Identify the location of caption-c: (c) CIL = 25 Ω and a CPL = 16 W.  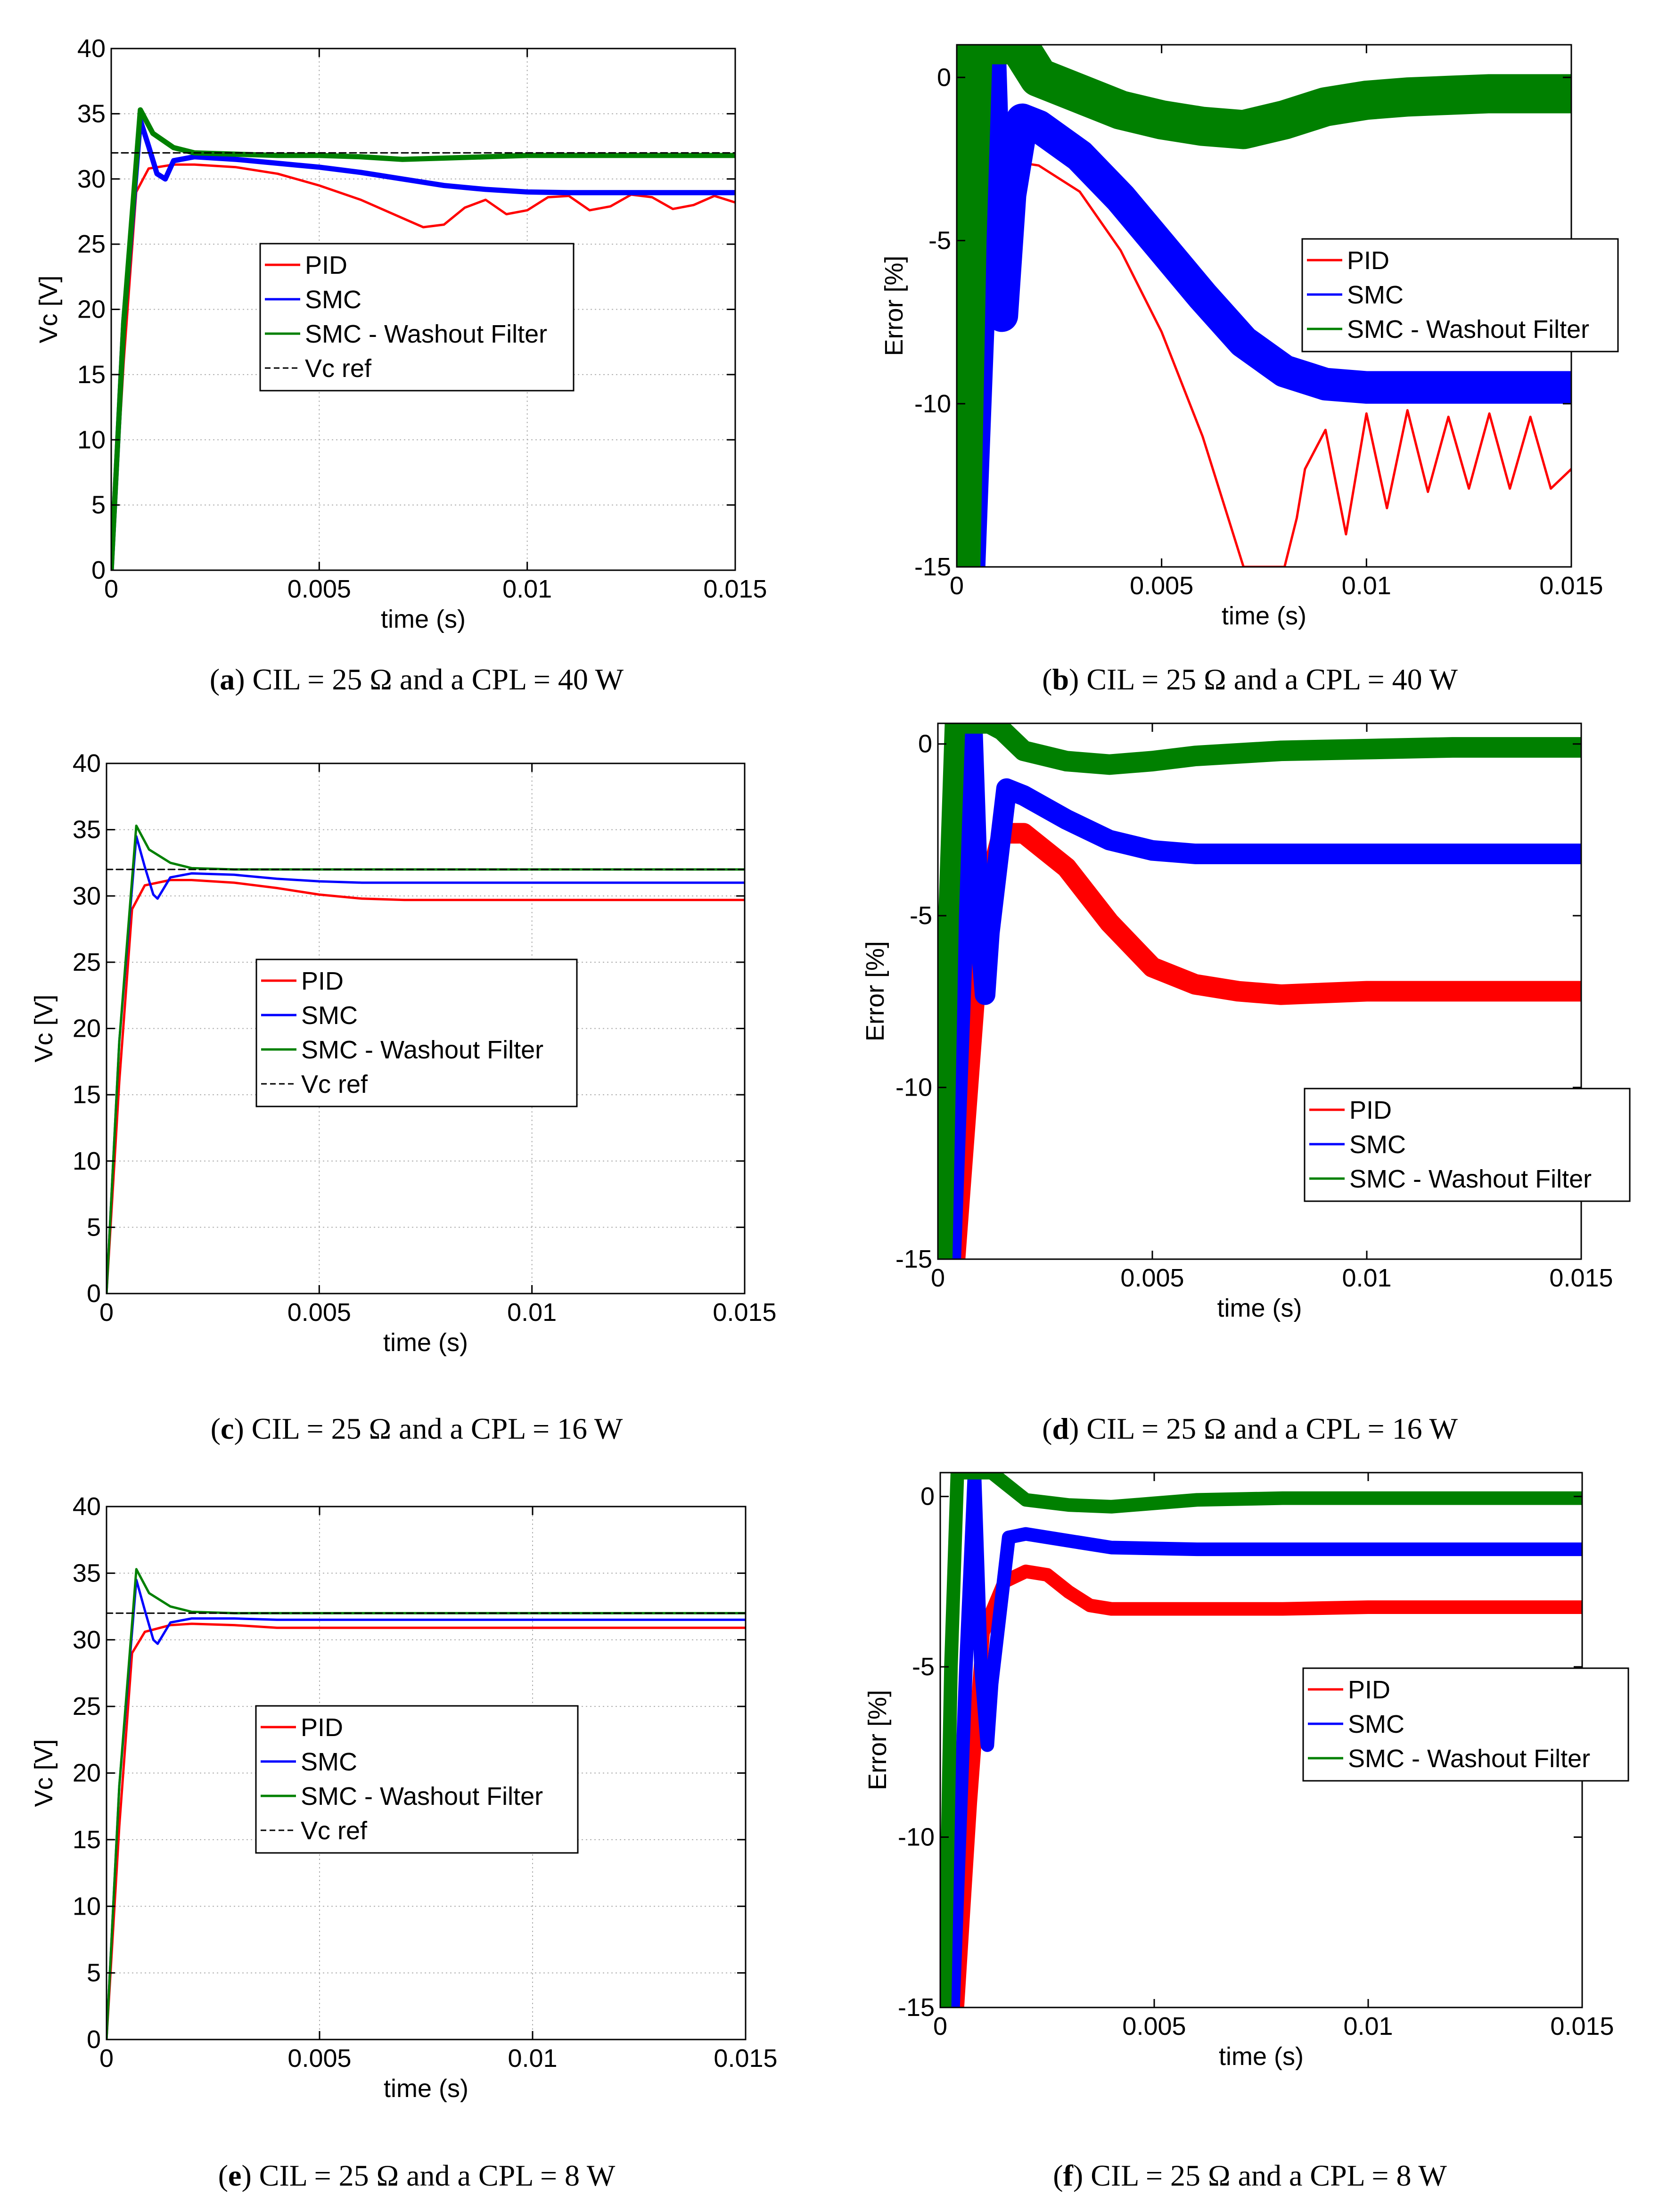
(416, 1429).